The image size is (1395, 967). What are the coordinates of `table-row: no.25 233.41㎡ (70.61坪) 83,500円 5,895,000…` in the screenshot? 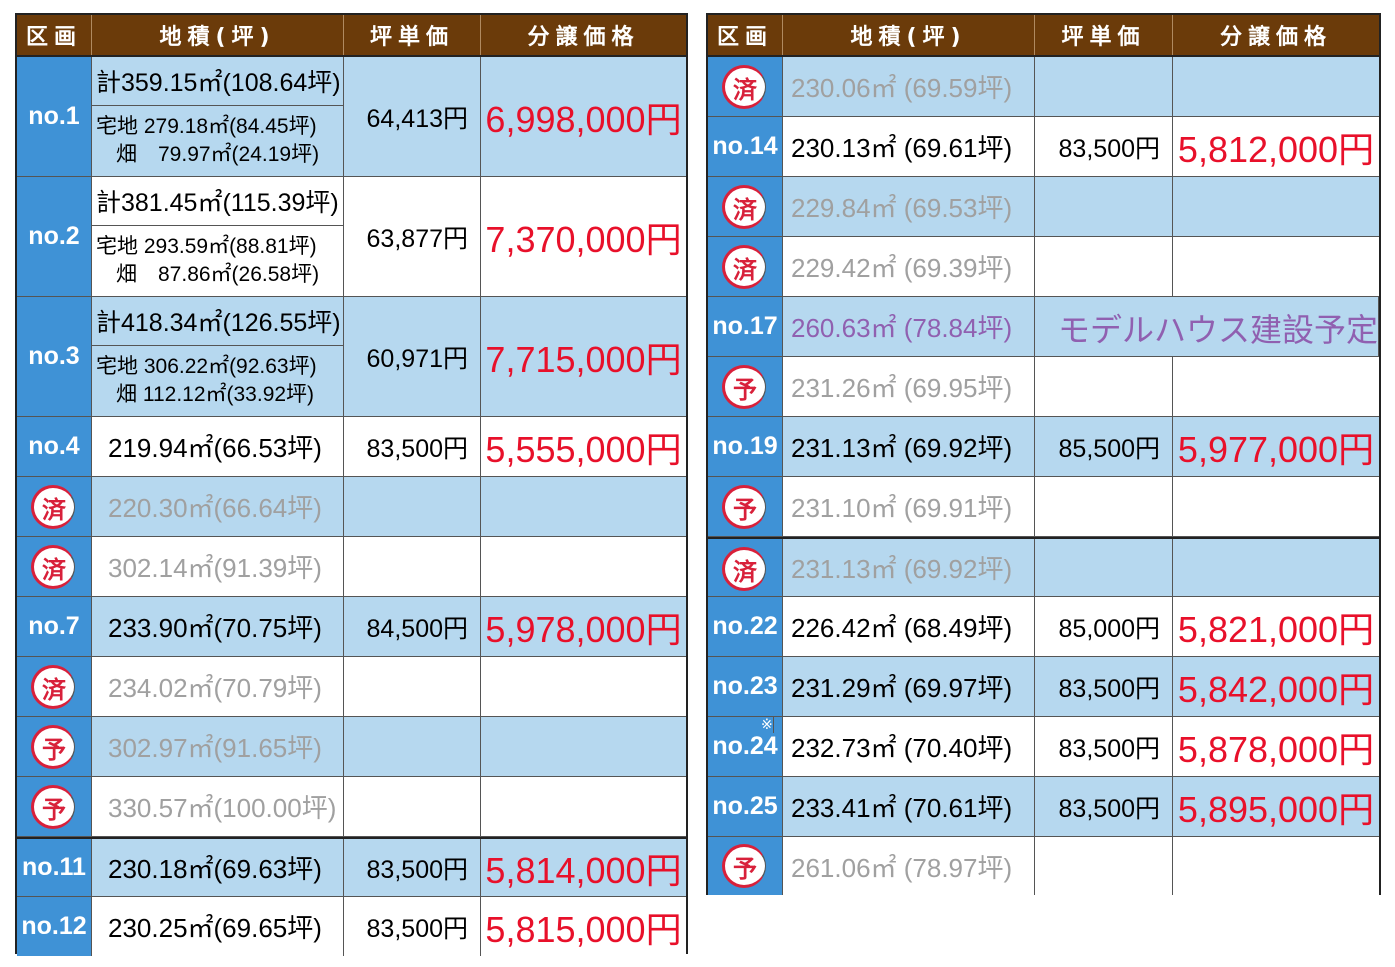 It's located at (1043, 807).